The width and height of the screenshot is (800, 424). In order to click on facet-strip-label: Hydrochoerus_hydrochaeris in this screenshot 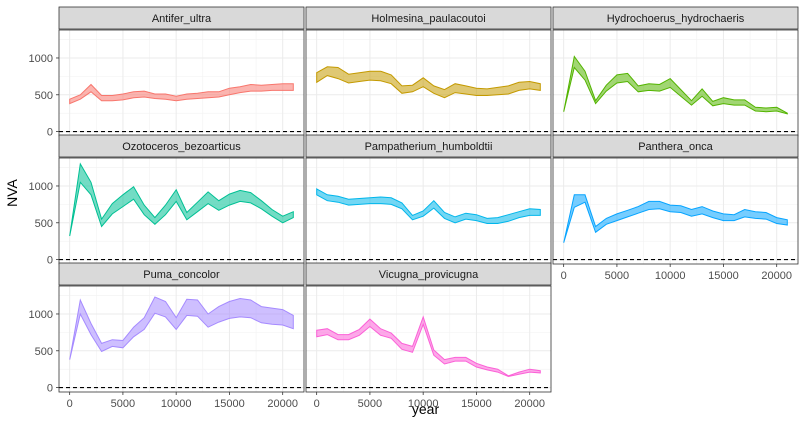, I will do `click(676, 19)`.